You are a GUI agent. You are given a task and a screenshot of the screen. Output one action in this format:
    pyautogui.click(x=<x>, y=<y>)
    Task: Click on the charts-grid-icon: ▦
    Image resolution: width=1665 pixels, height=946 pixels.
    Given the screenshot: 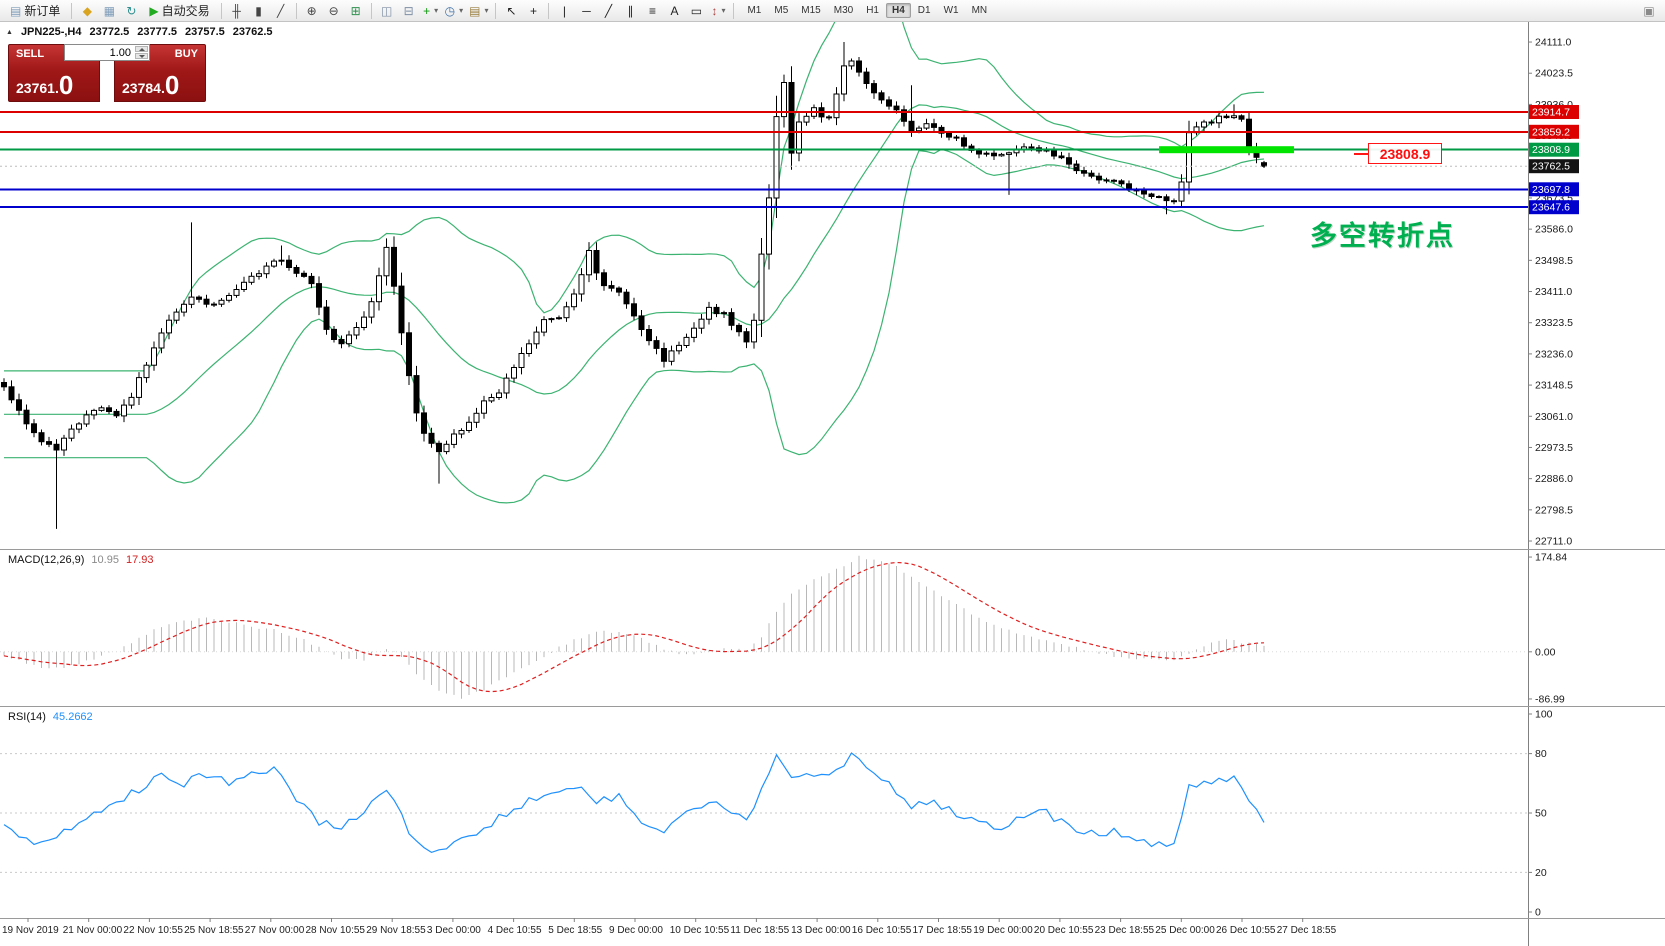 What is the action you would take?
    pyautogui.click(x=109, y=10)
    